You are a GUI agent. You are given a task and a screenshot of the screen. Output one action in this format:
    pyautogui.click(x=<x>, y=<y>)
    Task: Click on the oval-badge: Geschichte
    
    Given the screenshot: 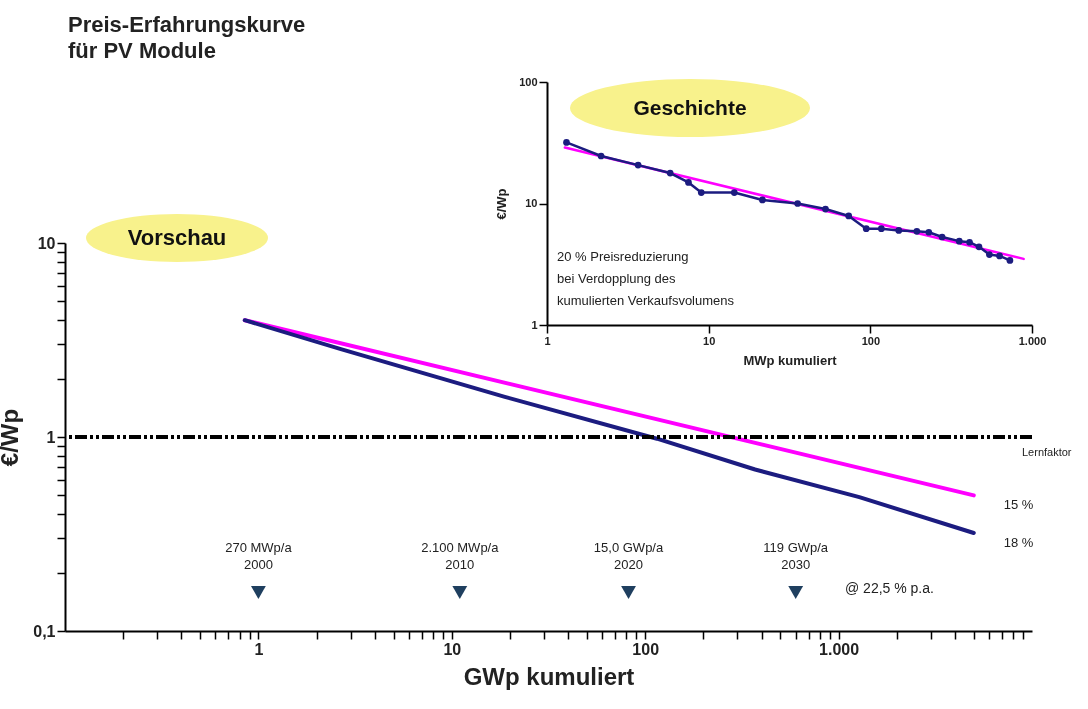 What is the action you would take?
    pyautogui.click(x=690, y=108)
    